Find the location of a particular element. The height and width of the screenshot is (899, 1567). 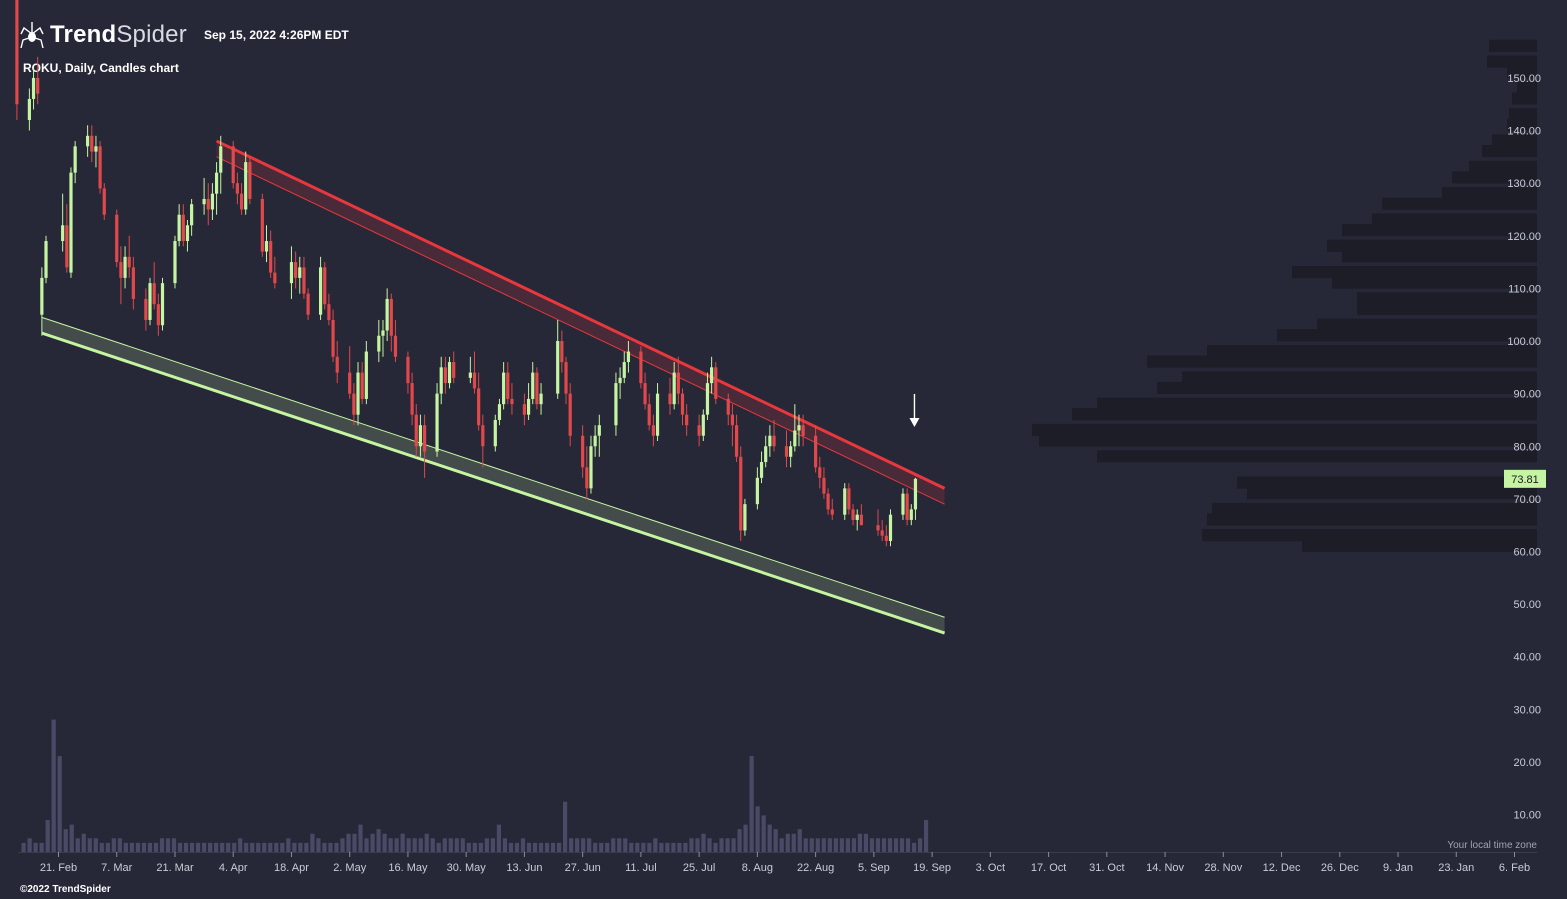

y-tick-label: 30.00 is located at coordinates (1527, 710).